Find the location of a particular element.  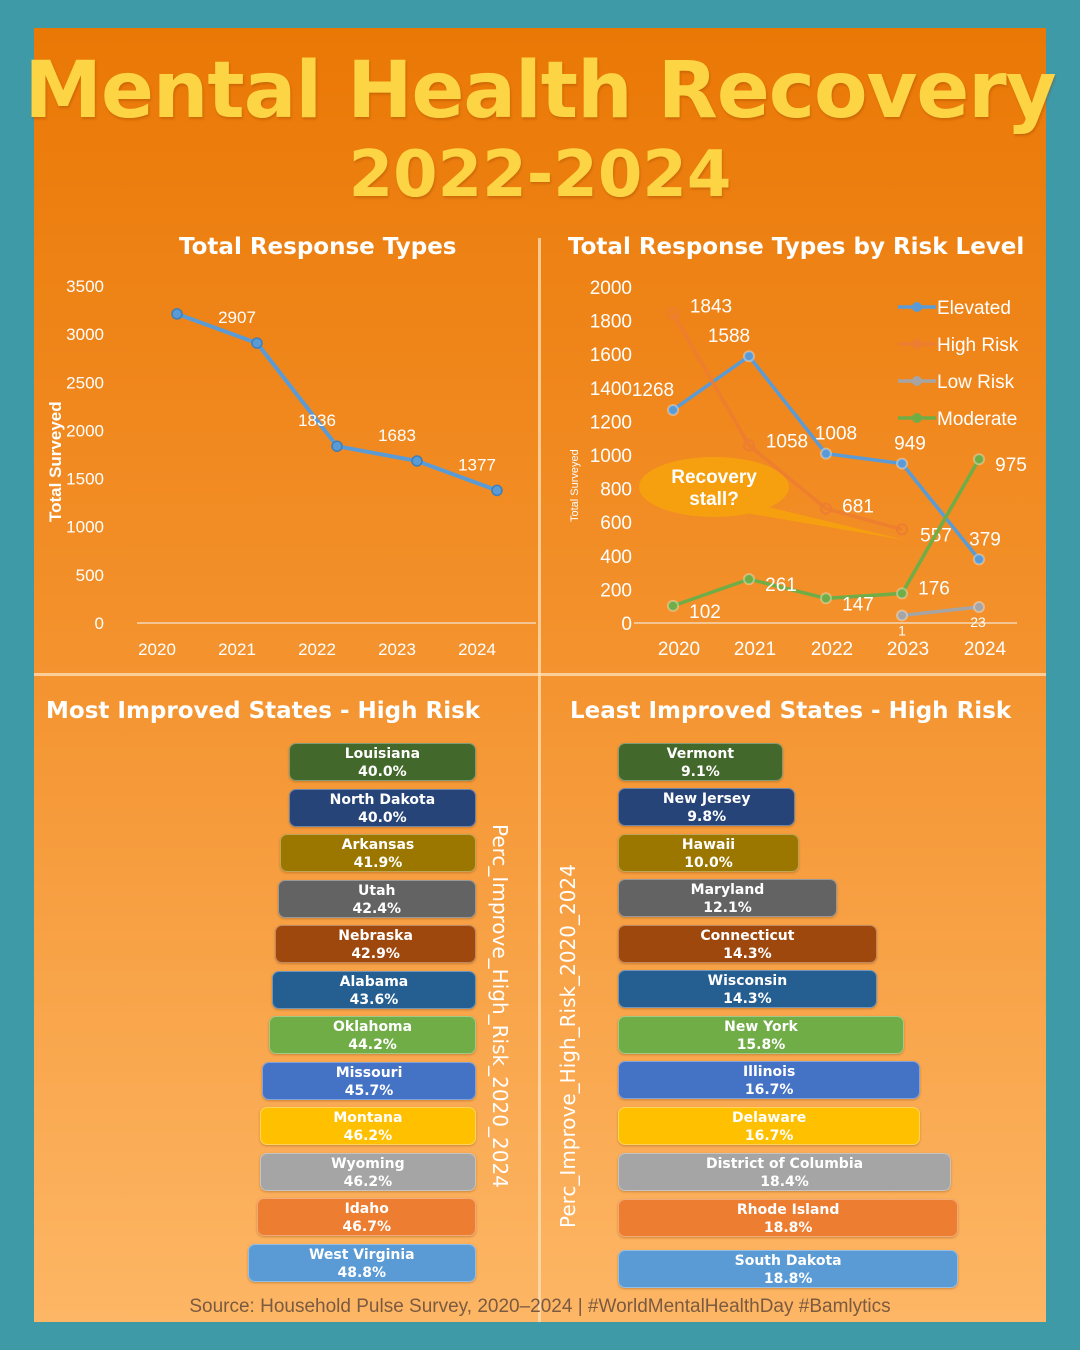

bar-nebraska: Nebraska 42.9% is located at coordinates (375, 944).